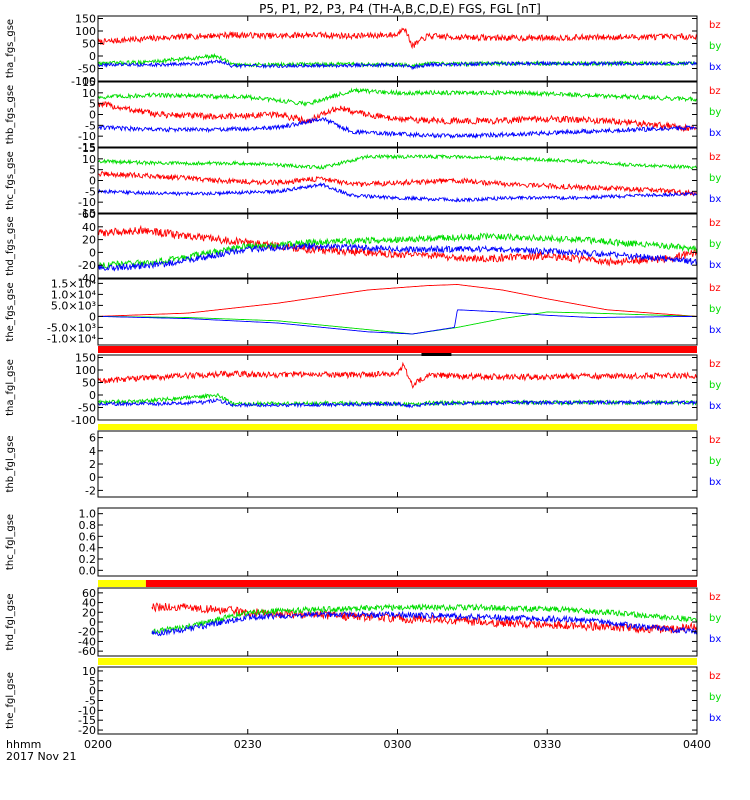 The image size is (750, 800). I want to click on status-marker-black, so click(436, 354).